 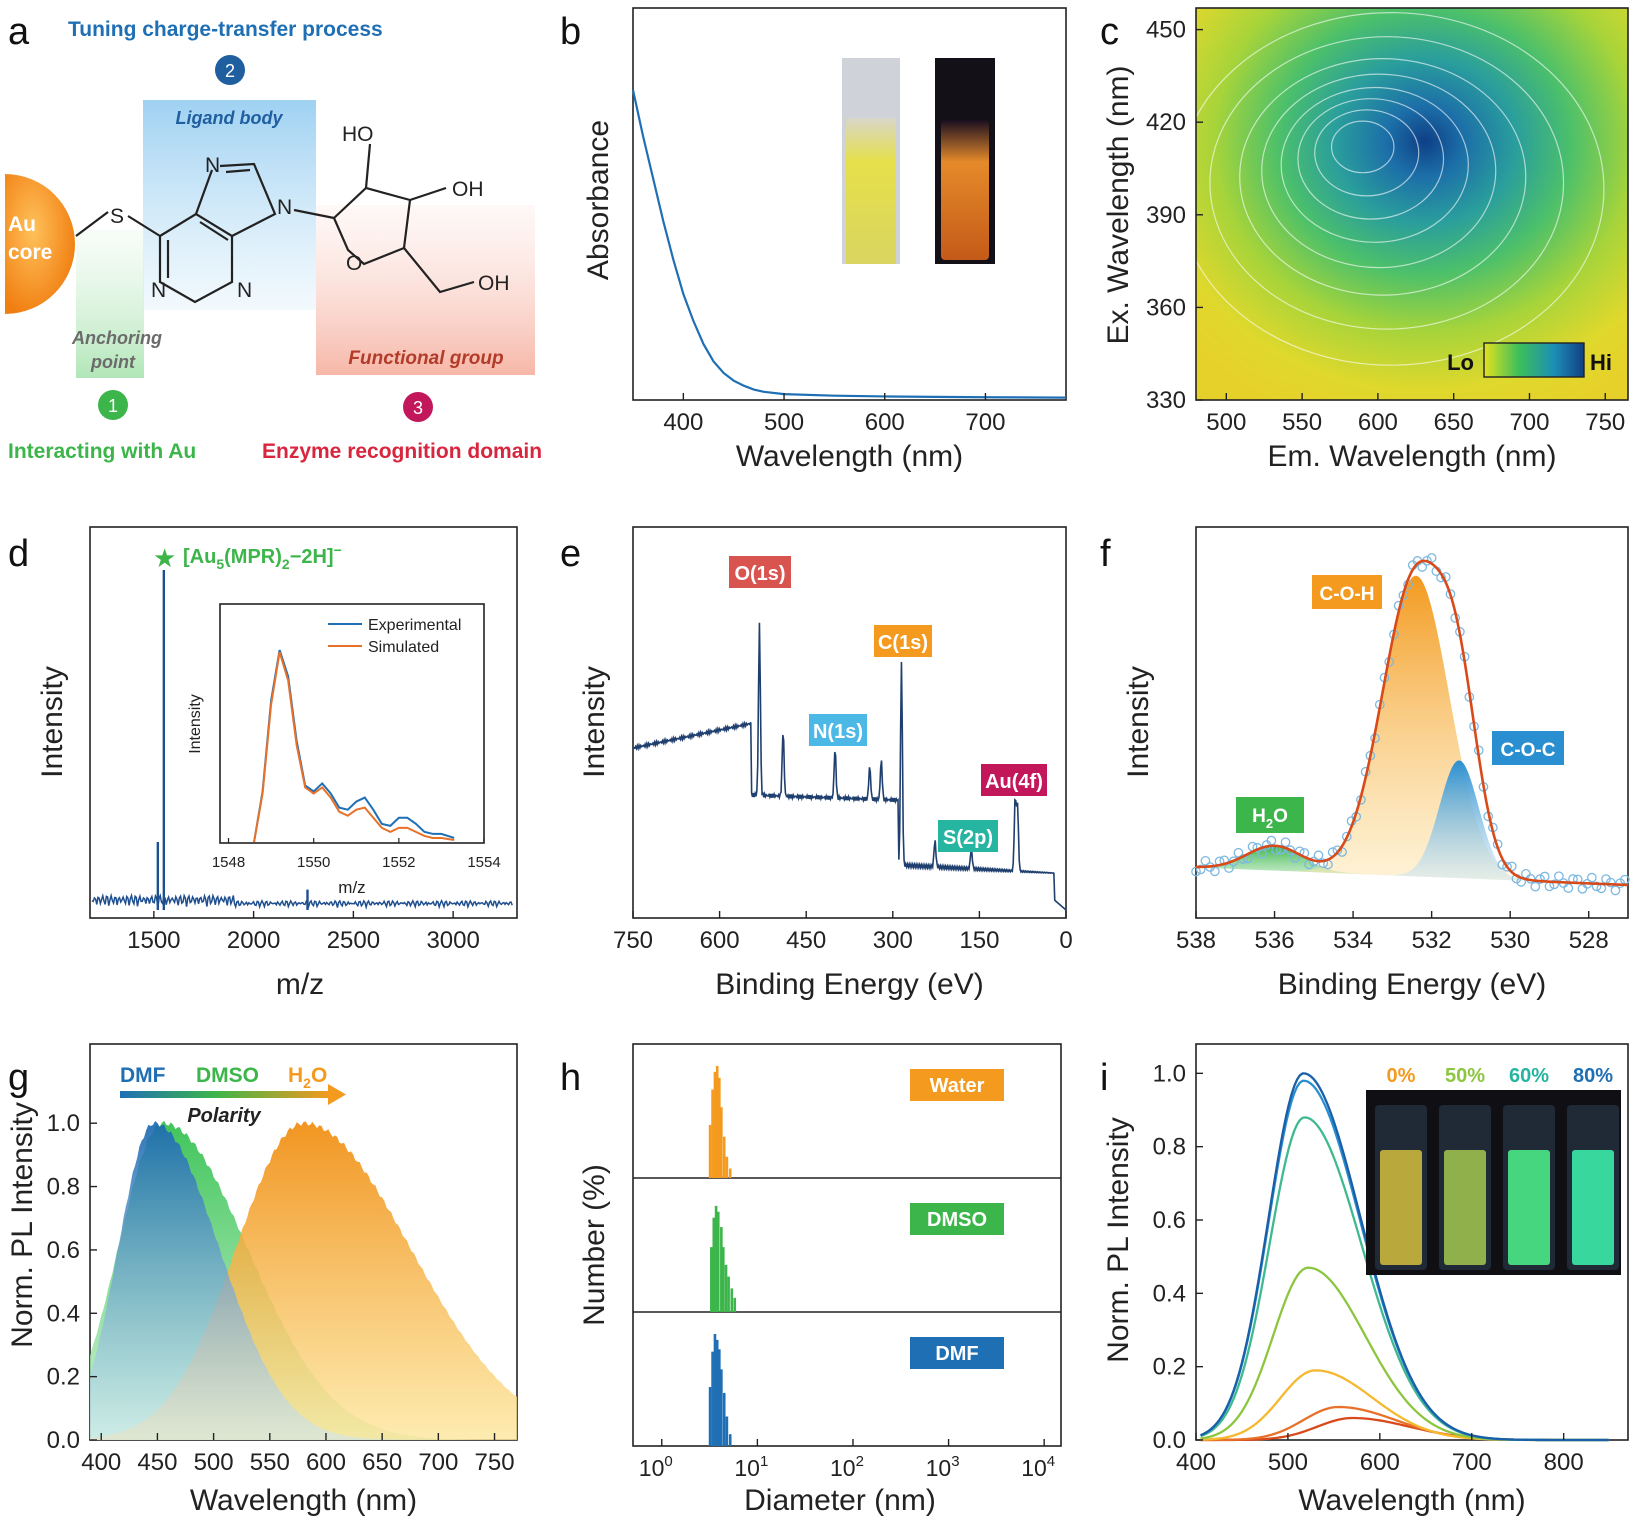 What do you see at coordinates (1460, 362) in the screenshot?
I see `colorbar-lo-label: Lo` at bounding box center [1460, 362].